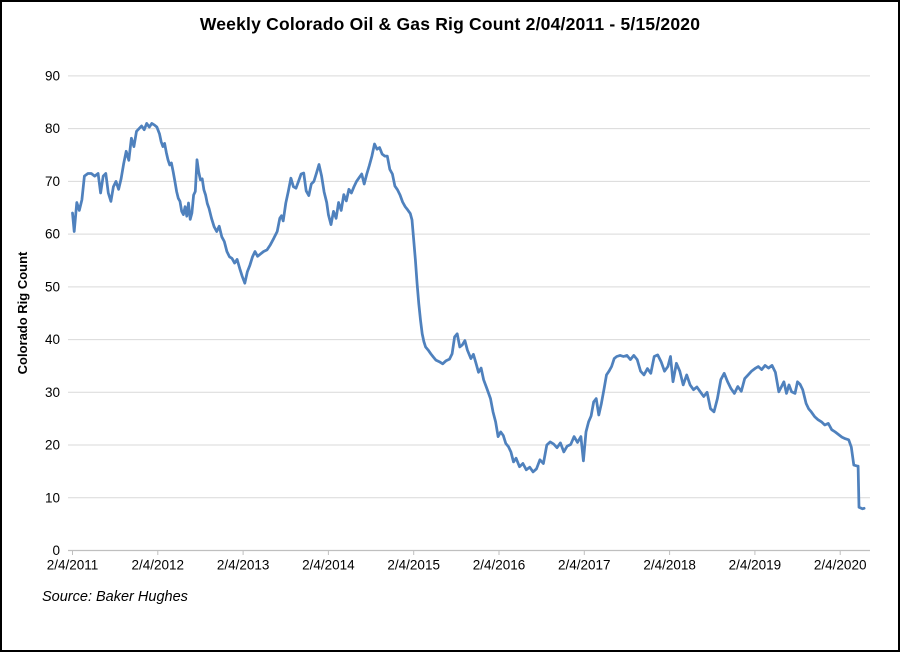 The image size is (900, 652). What do you see at coordinates (243, 565) in the screenshot?
I see `x-tick-label-2/4/2013: 2/4/2013` at bounding box center [243, 565].